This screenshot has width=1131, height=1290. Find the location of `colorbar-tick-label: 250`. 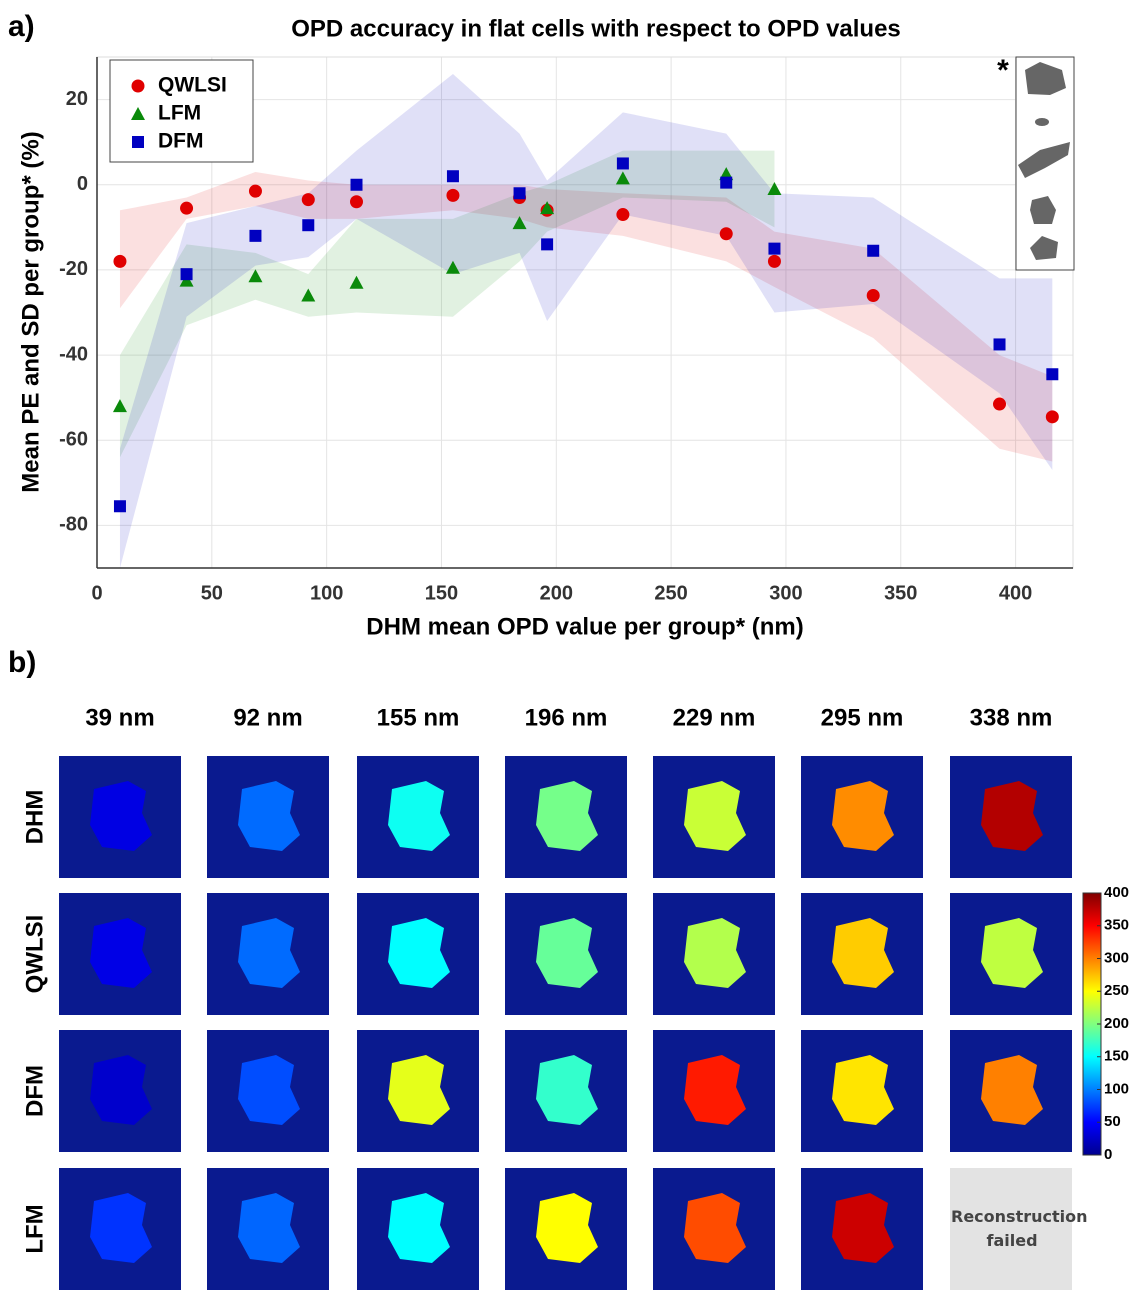

colorbar-tick-label: 250 is located at coordinates (1116, 990).